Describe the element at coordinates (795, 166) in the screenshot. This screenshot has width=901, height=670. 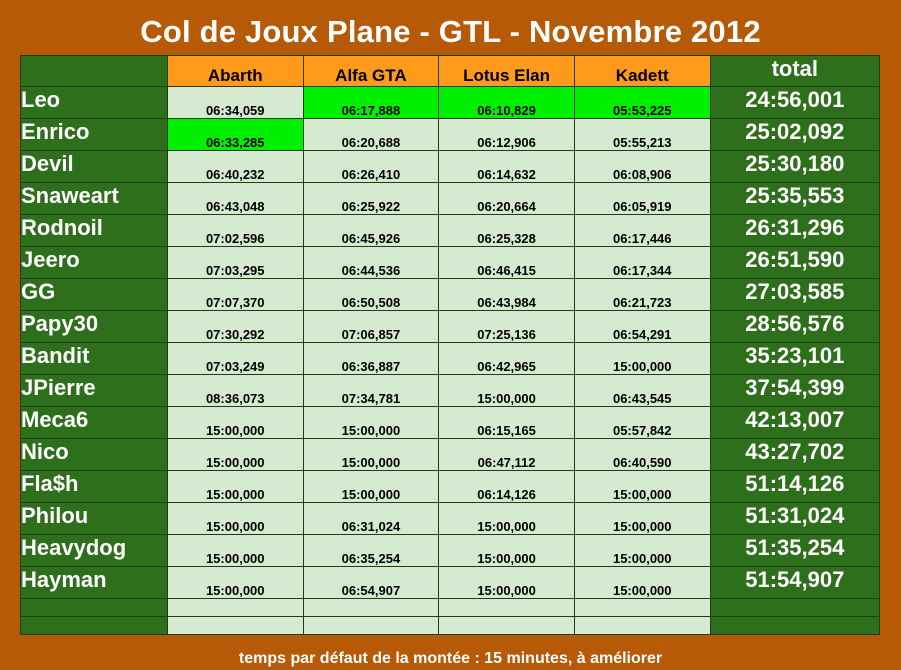
I see `total-time: 25:30,180` at that location.